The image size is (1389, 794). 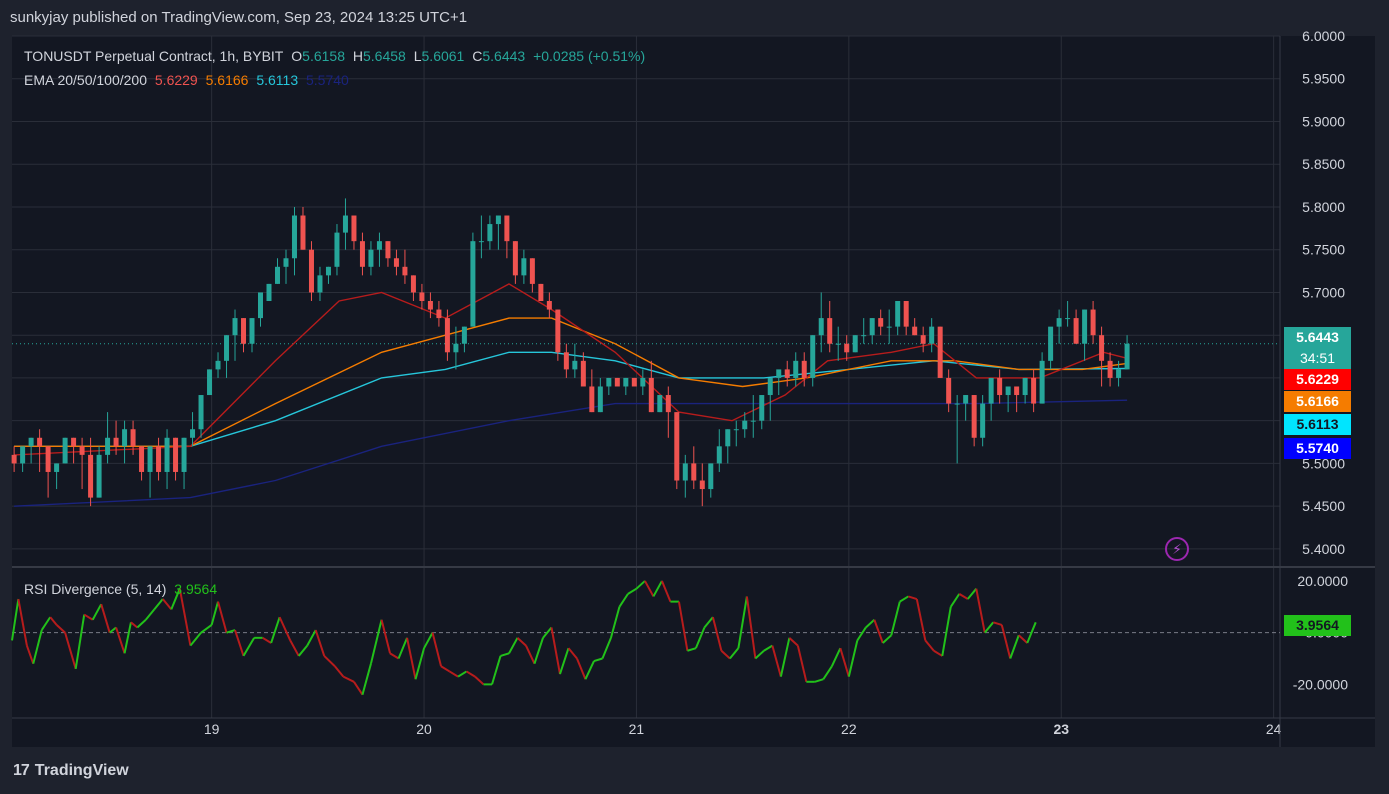 What do you see at coordinates (1323, 463) in the screenshot?
I see `price-axis-label: 5.5000` at bounding box center [1323, 463].